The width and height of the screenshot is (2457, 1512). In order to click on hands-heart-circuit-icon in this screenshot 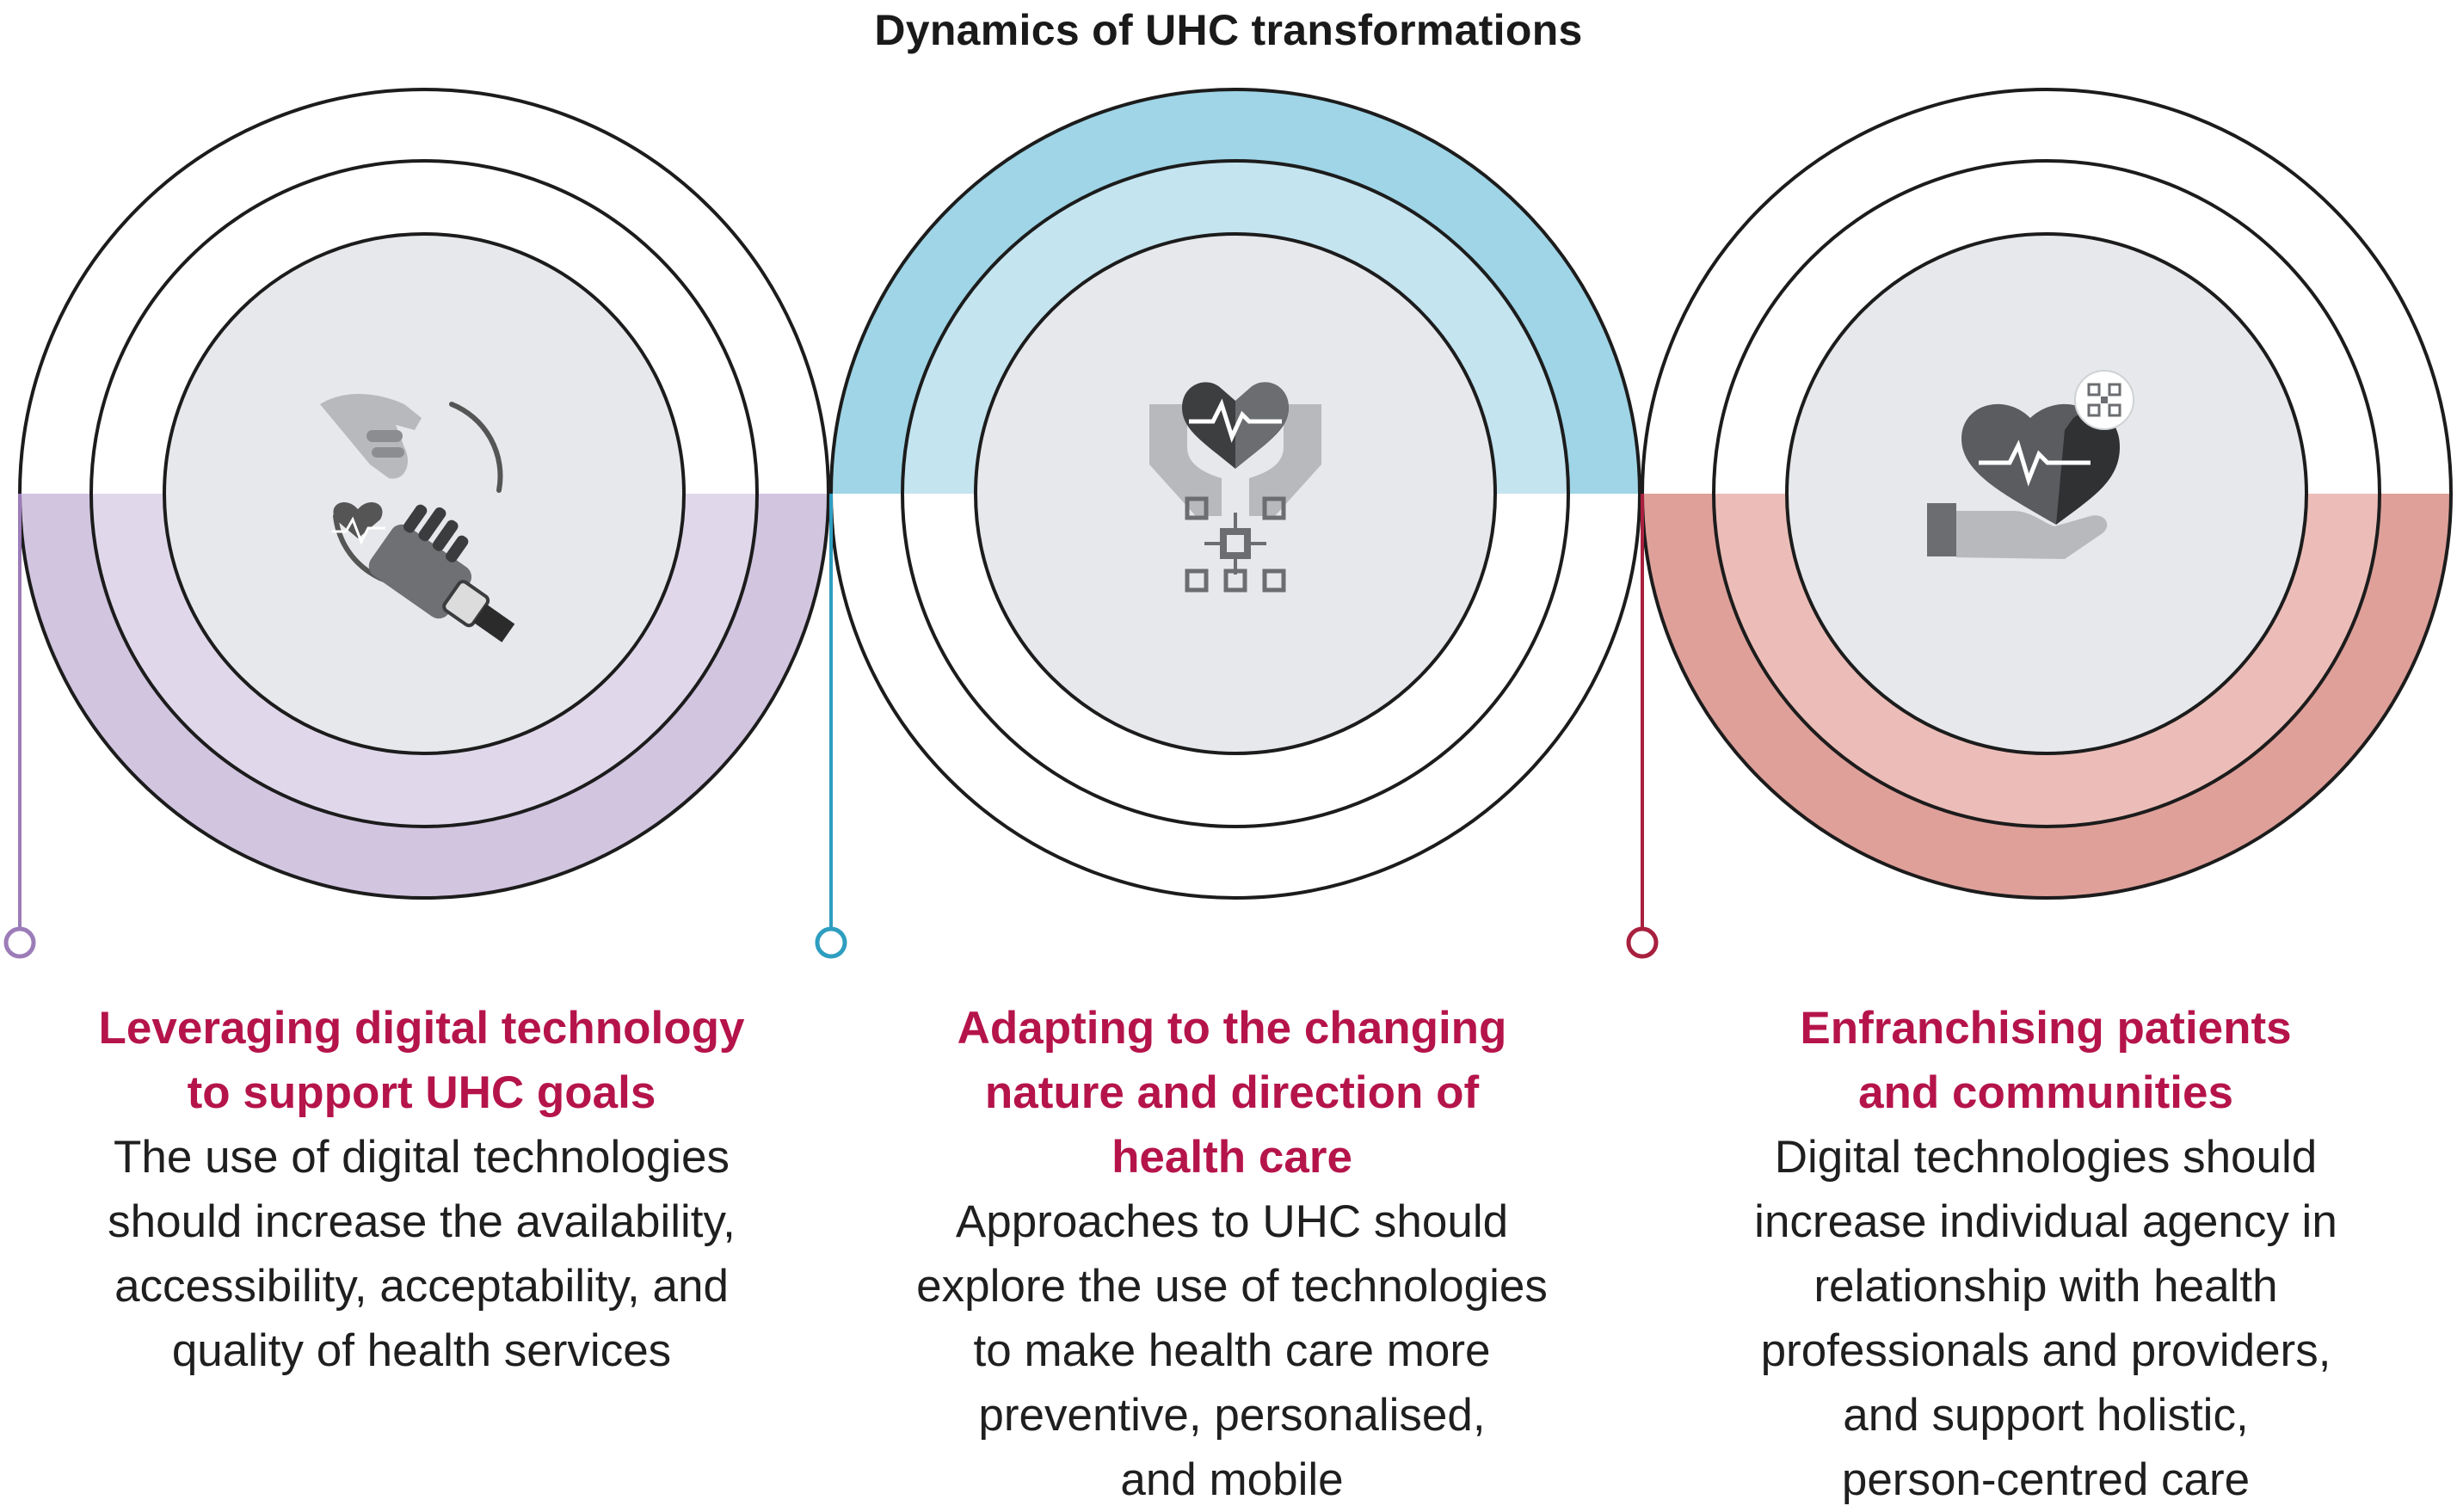, I will do `click(1235, 488)`.